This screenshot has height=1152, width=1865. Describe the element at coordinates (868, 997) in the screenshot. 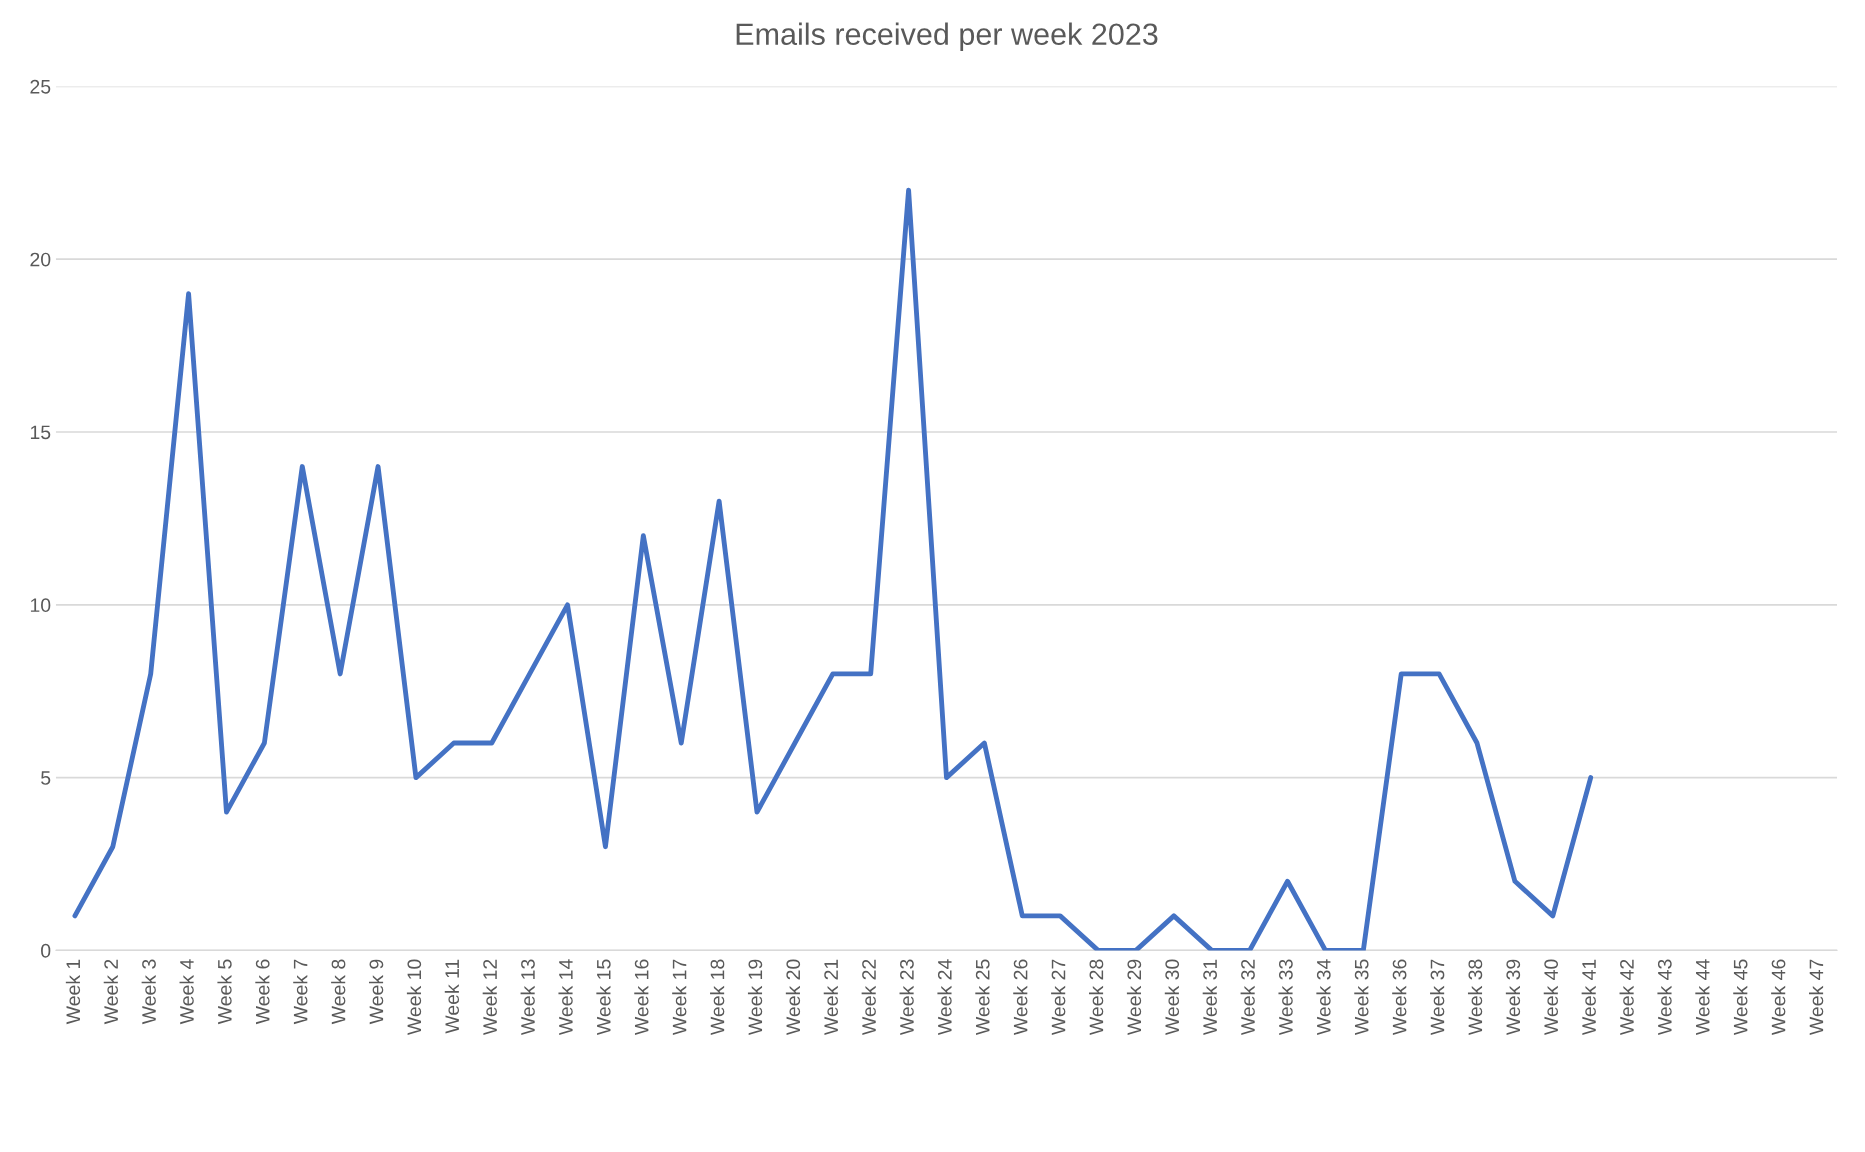

I see `x-tick-label: Week 22` at that location.